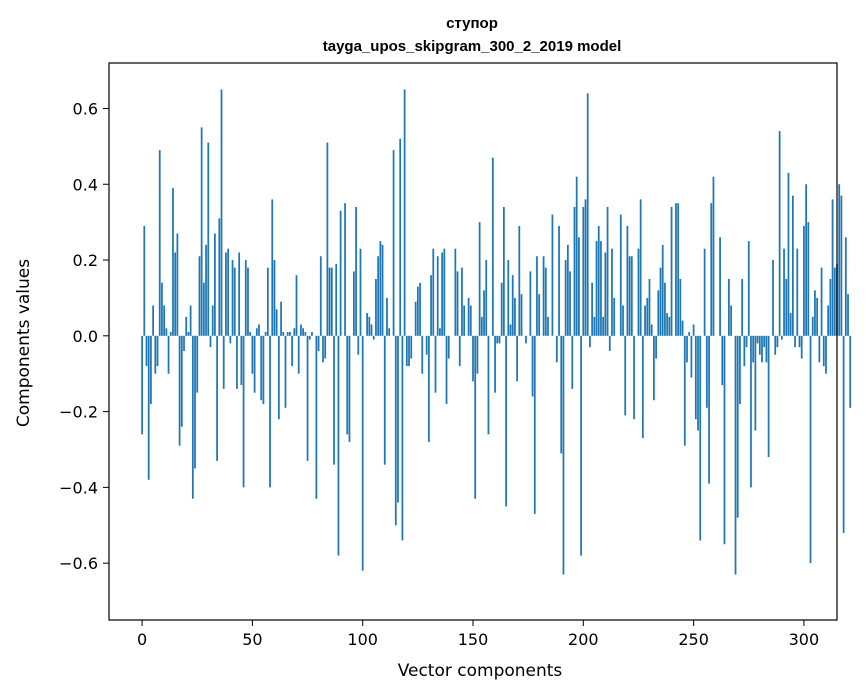 The height and width of the screenshot is (696, 867). What do you see at coordinates (804, 639) in the screenshot?
I see `x-tick-label-6: 300` at bounding box center [804, 639].